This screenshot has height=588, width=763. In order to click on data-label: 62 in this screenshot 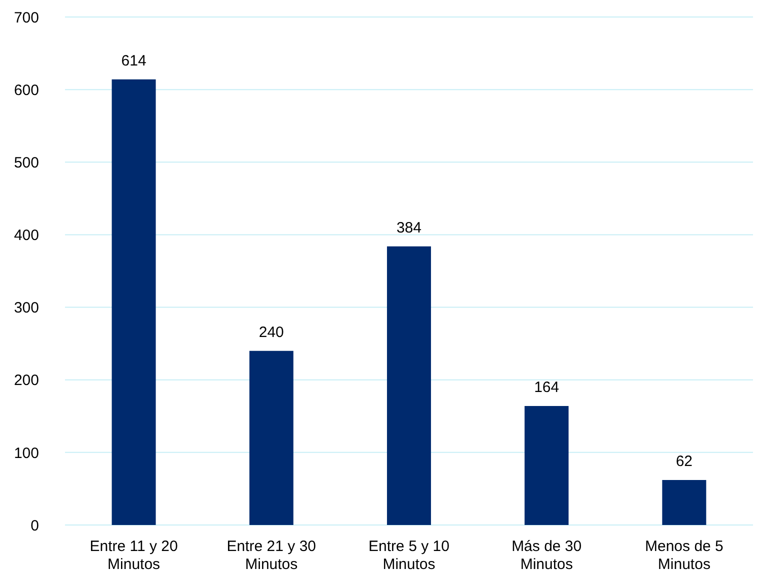, I will do `click(684, 461)`.